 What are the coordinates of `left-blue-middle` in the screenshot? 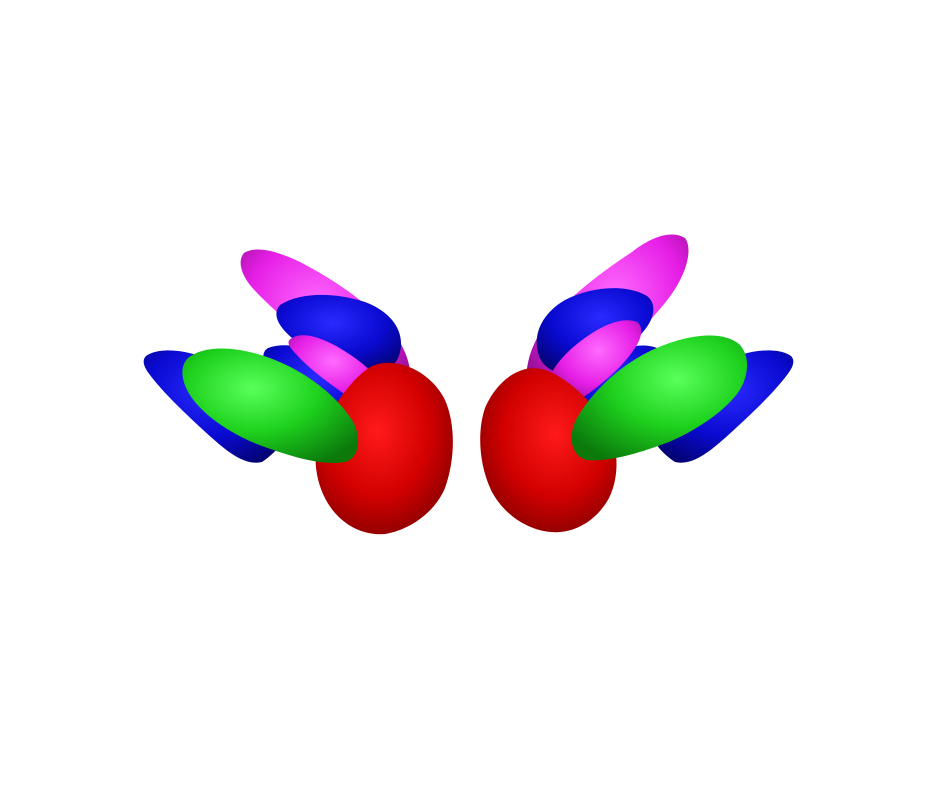 It's located at (339, 334).